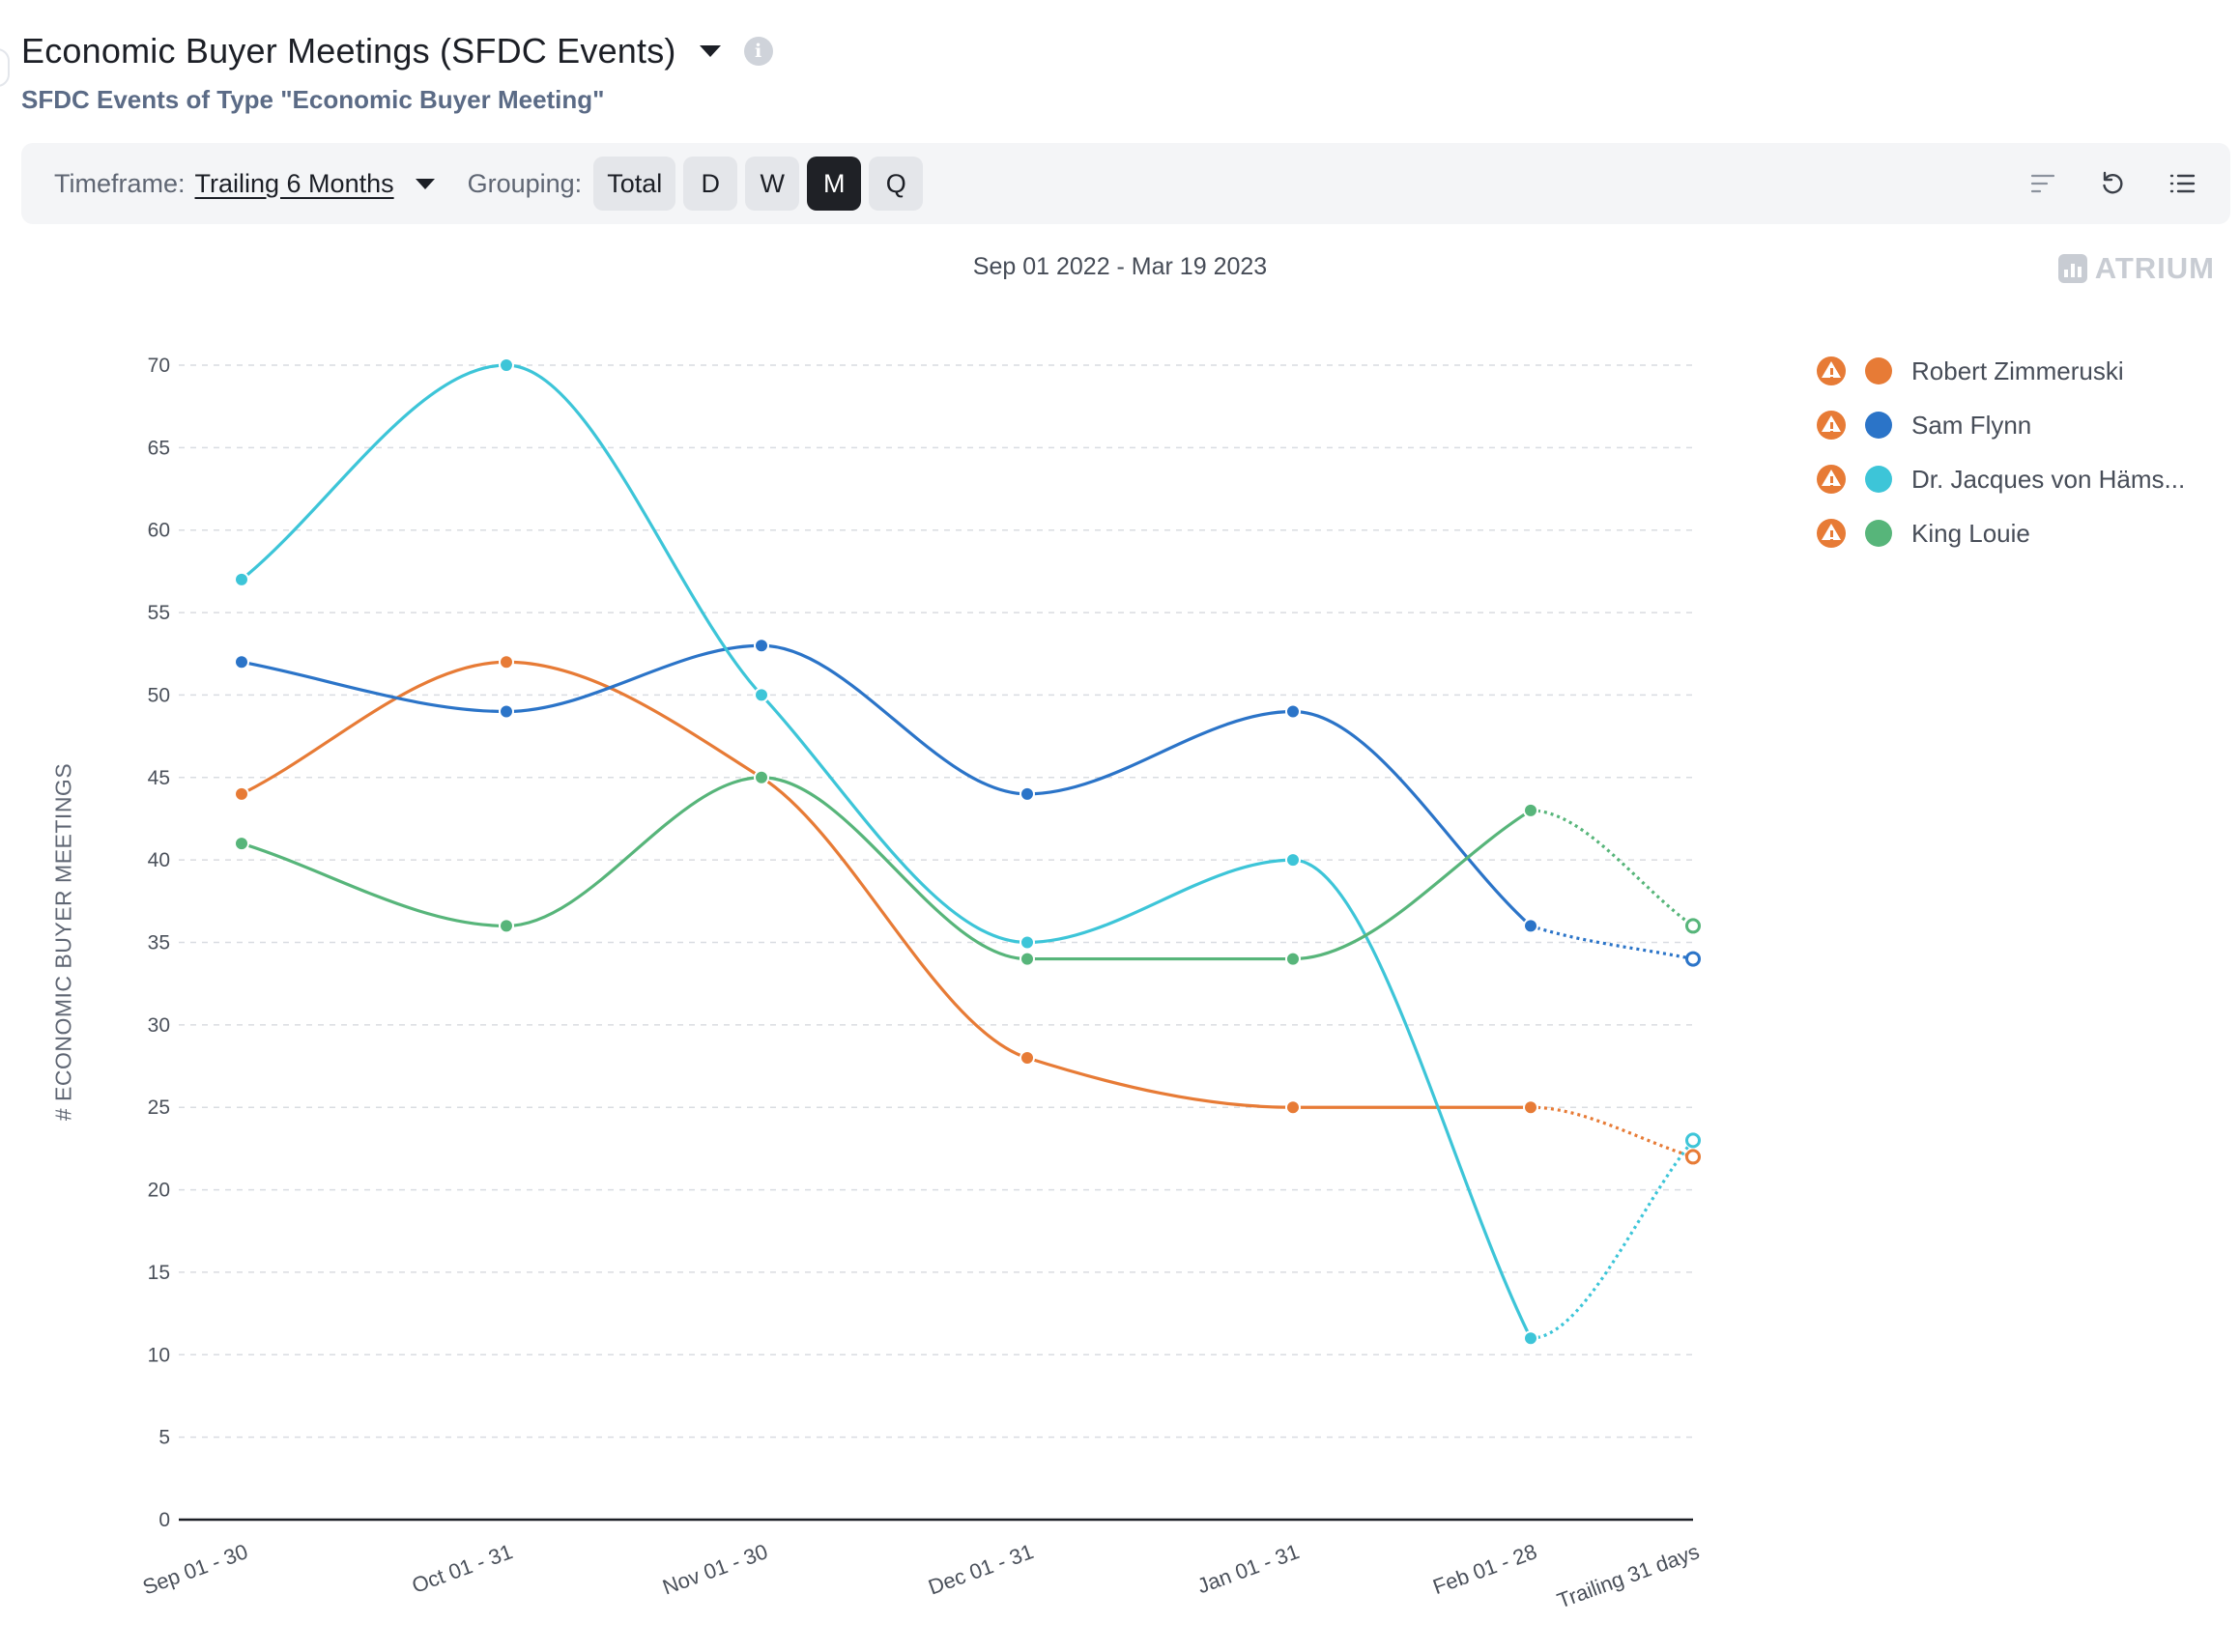  What do you see at coordinates (462, 1568) in the screenshot?
I see `x-tick-label: Oct 01 - 31` at bounding box center [462, 1568].